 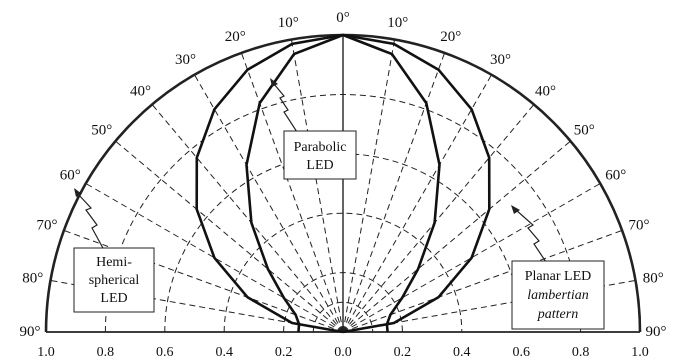 I want to click on planar-label-line-2: lambertian, so click(x=557, y=295).